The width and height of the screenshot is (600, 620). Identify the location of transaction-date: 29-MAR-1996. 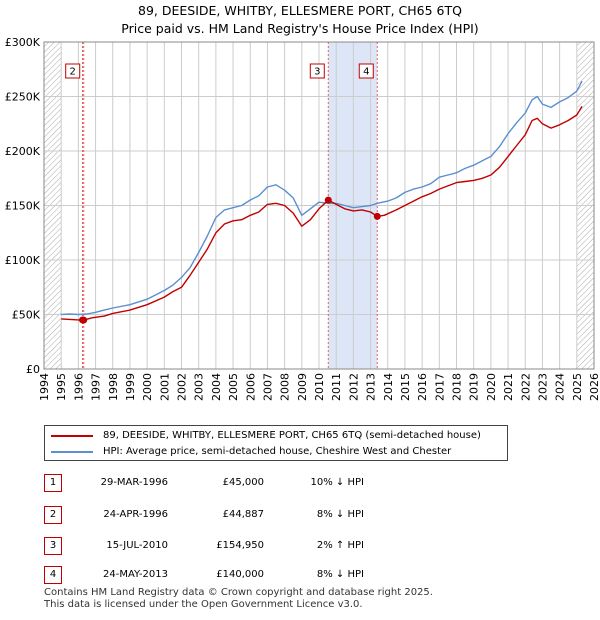
(134, 482).